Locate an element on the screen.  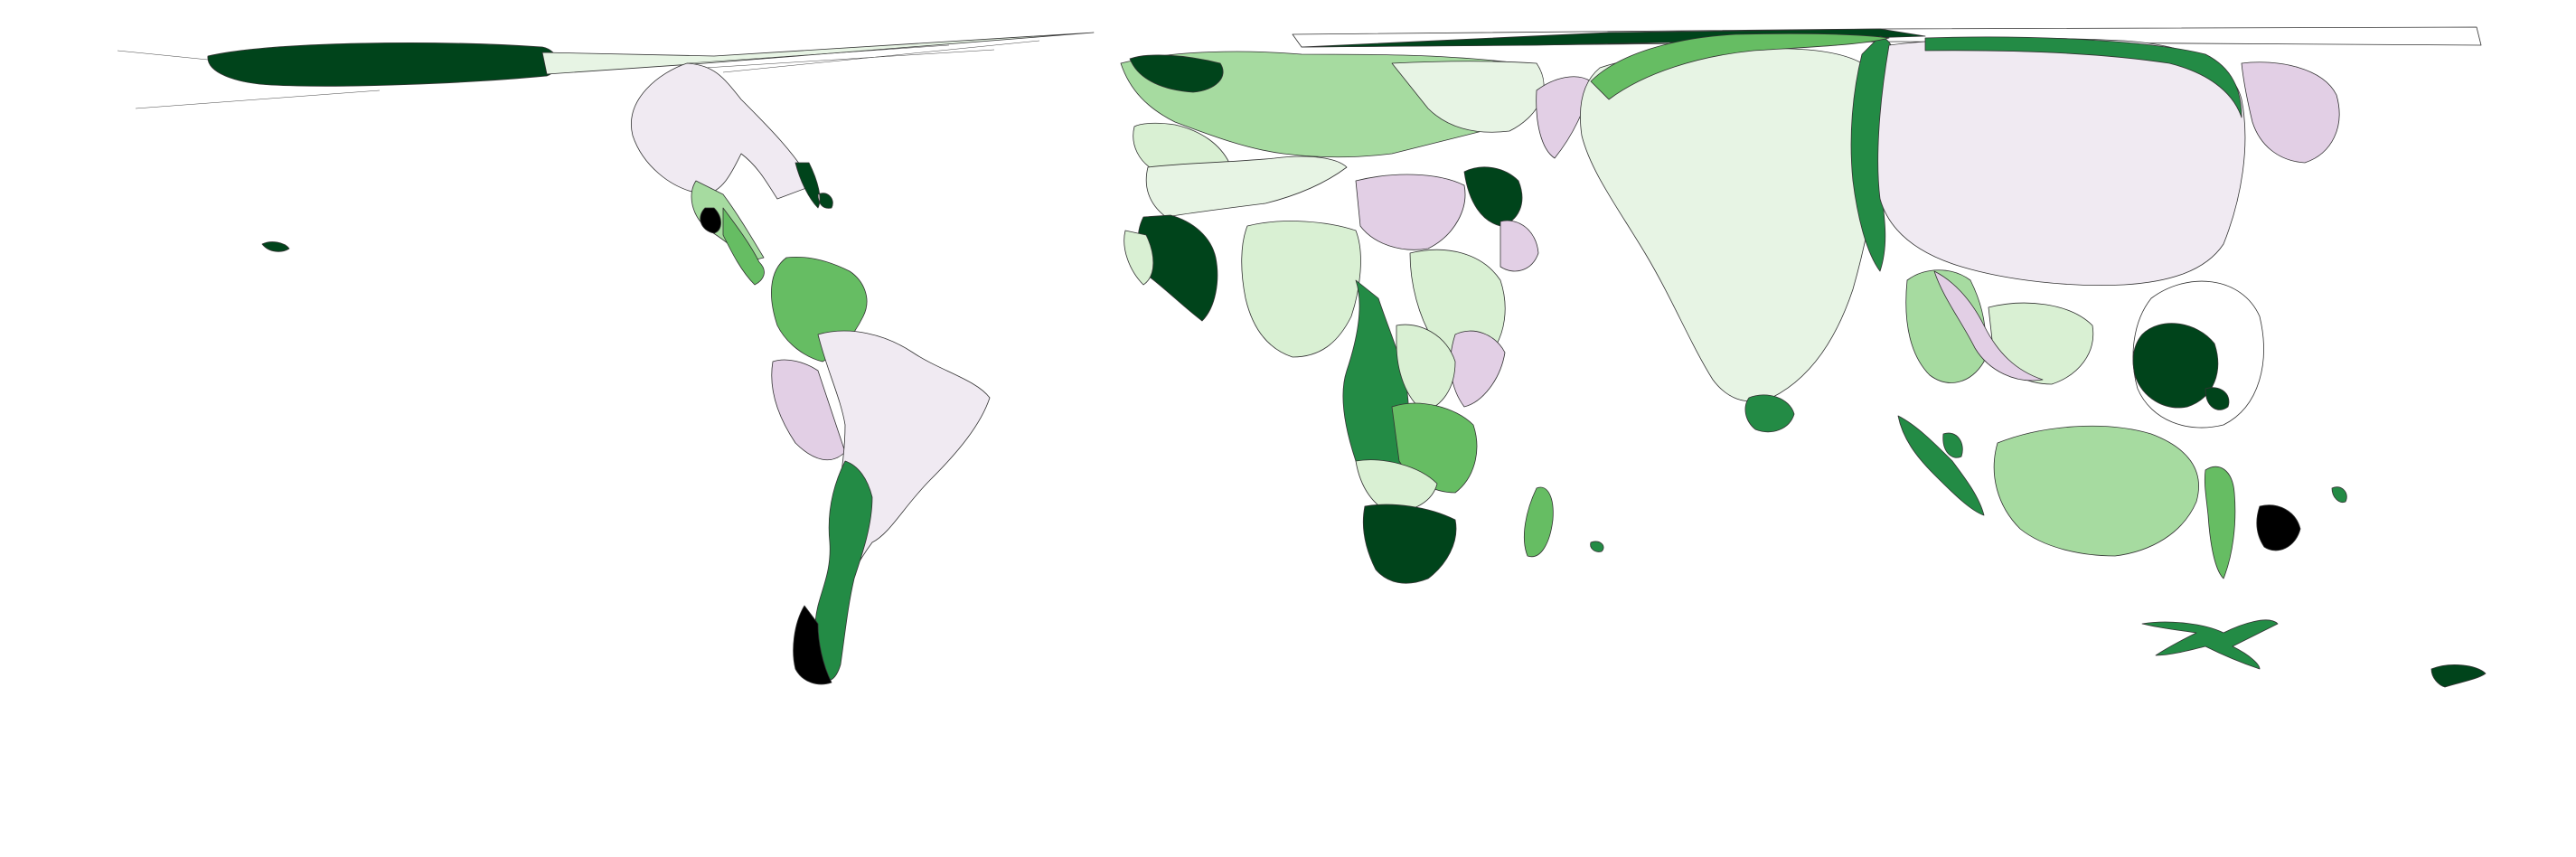
region-central-america is located at coordinates (744, 246).